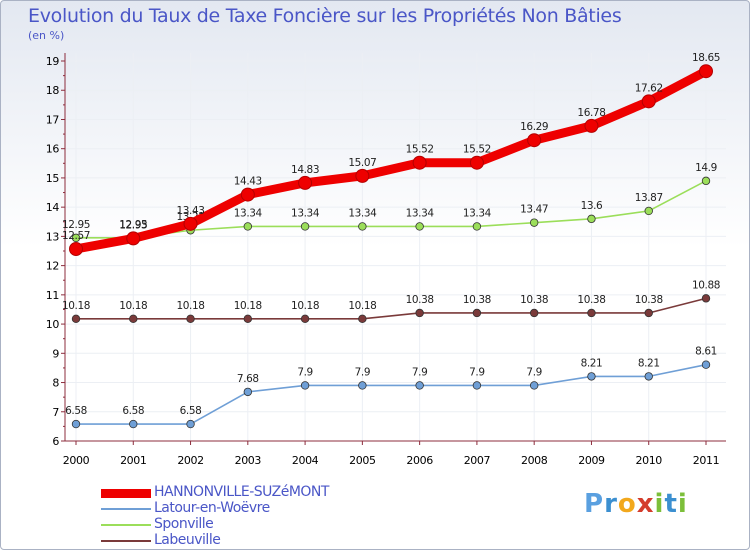 The width and height of the screenshot is (750, 550). I want to click on data-label-hannonville-suz-mont-2005: 15.07, so click(362, 163).